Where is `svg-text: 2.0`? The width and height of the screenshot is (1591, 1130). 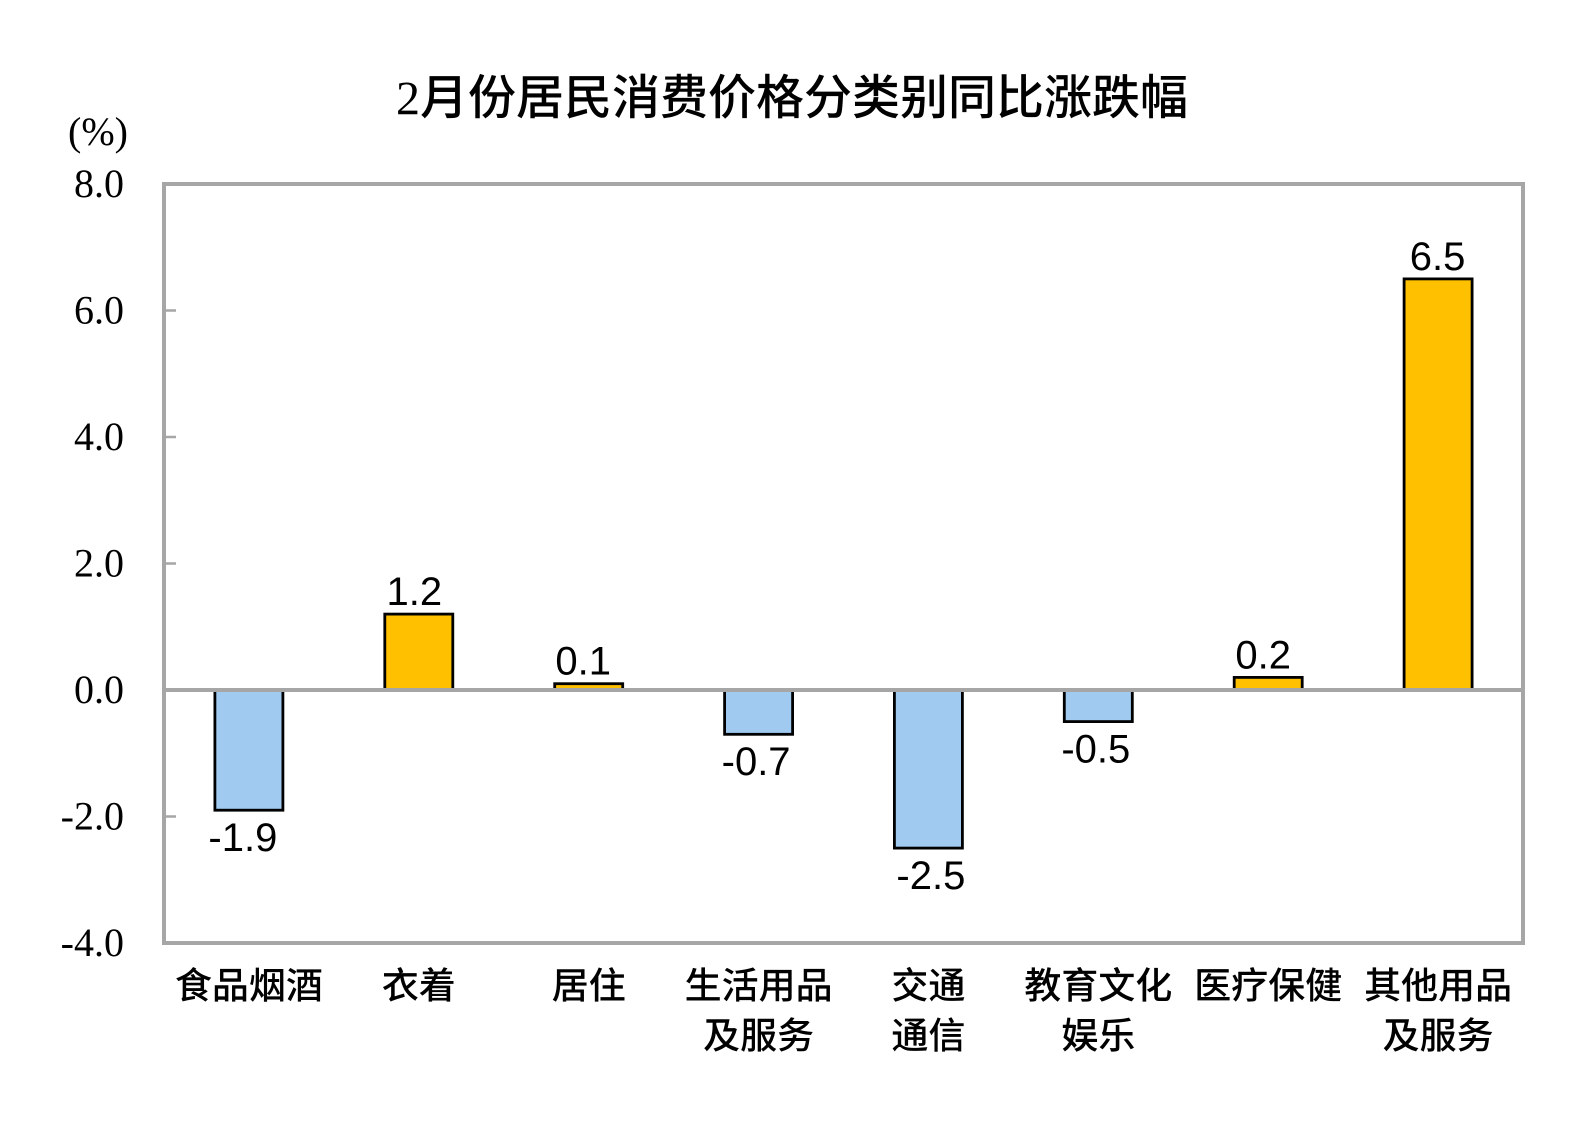 svg-text: 2.0 is located at coordinates (99, 563).